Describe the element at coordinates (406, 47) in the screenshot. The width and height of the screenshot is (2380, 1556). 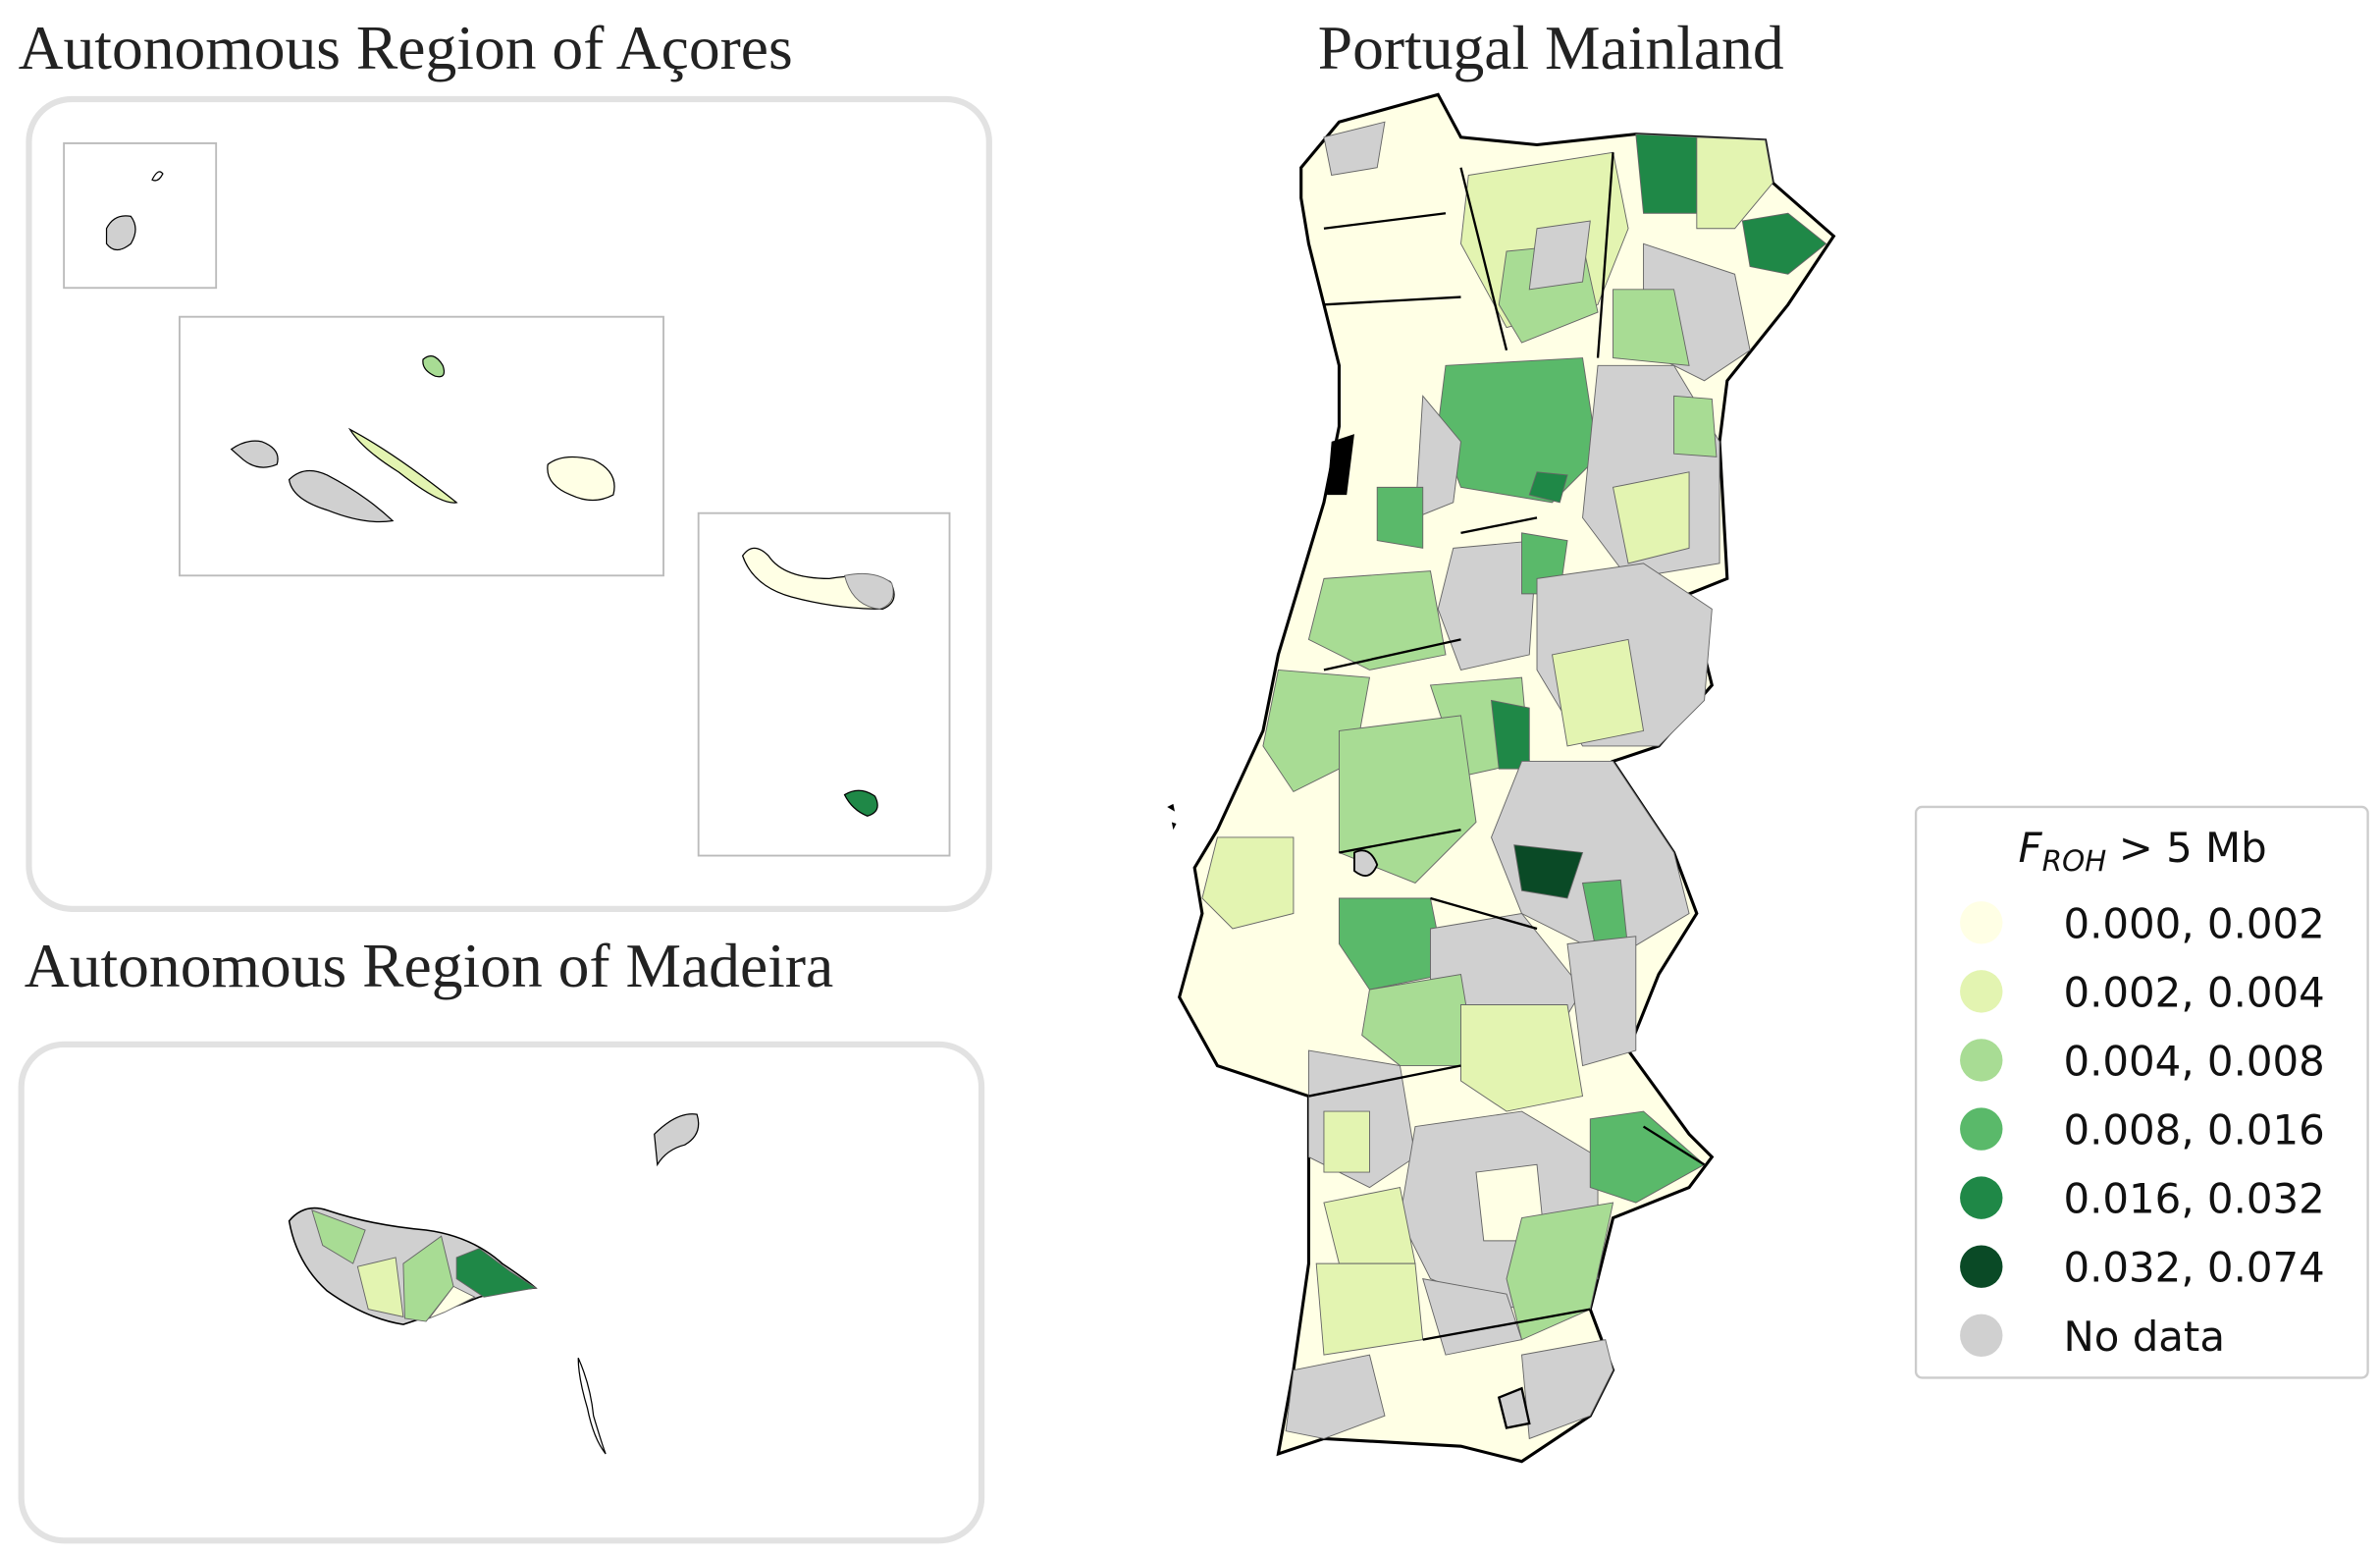
I see `azores-title: Autonomous Region of Açores` at that location.